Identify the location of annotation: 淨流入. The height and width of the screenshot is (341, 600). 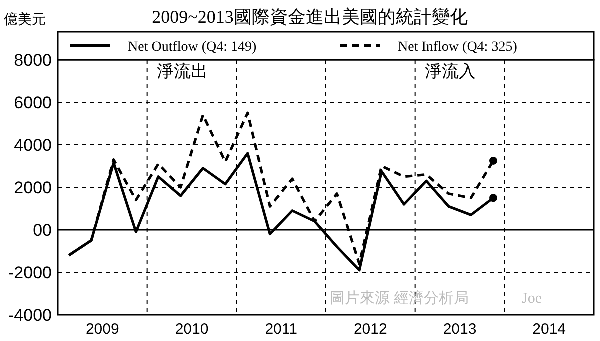
(450, 71).